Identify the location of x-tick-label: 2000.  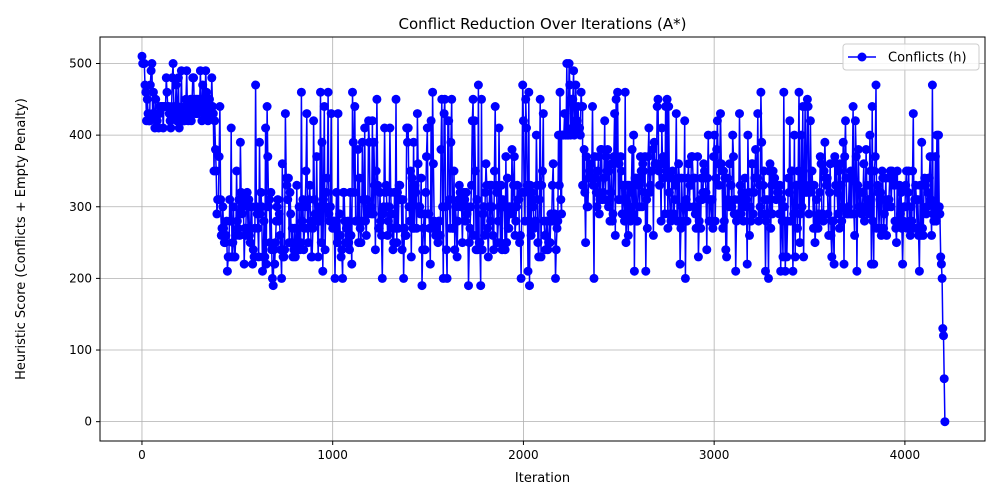
(523, 455).